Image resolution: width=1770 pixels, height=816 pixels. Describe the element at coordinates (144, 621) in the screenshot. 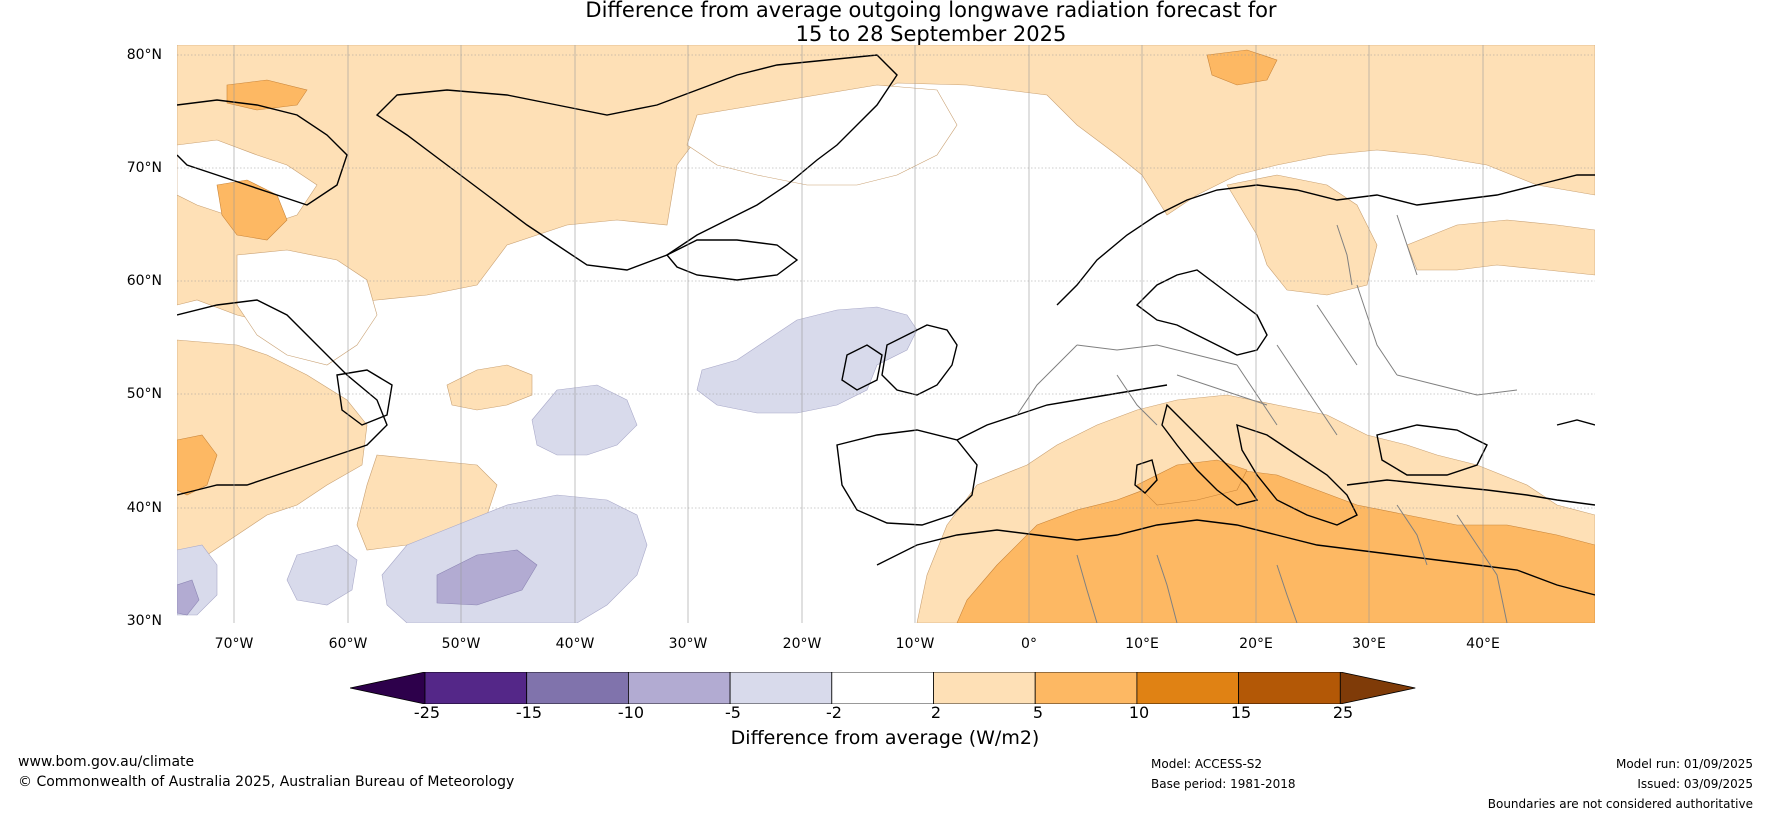

I see `lat-label-30n: 30°N` at that location.